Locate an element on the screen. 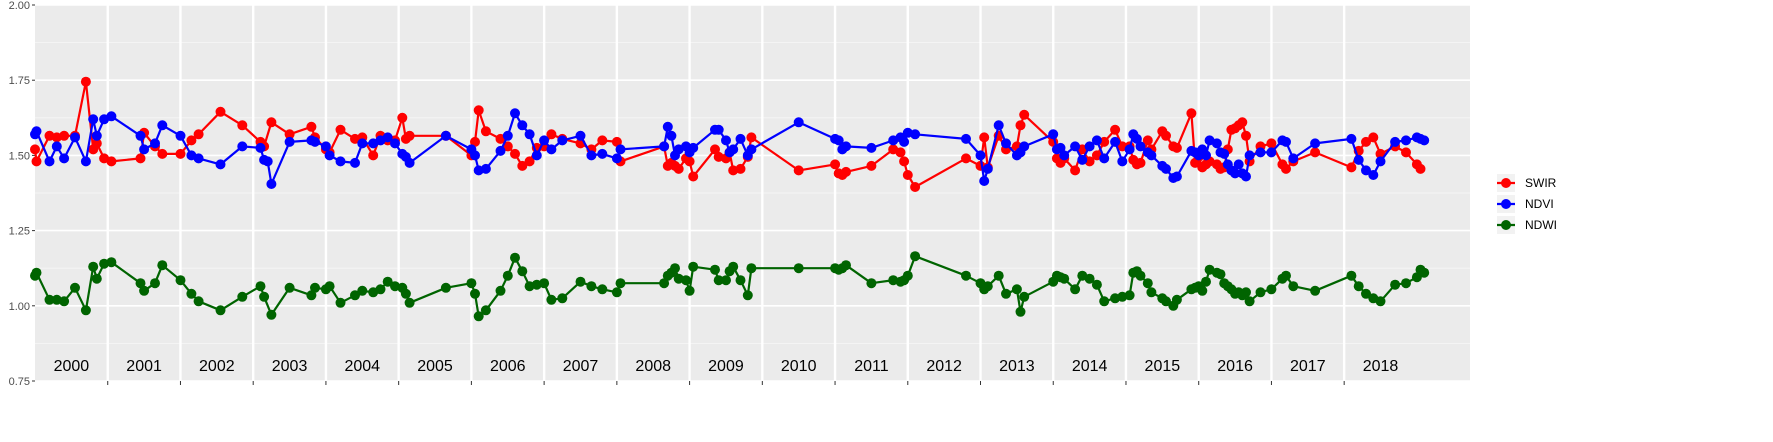  year-label: 2004 is located at coordinates (362, 366).